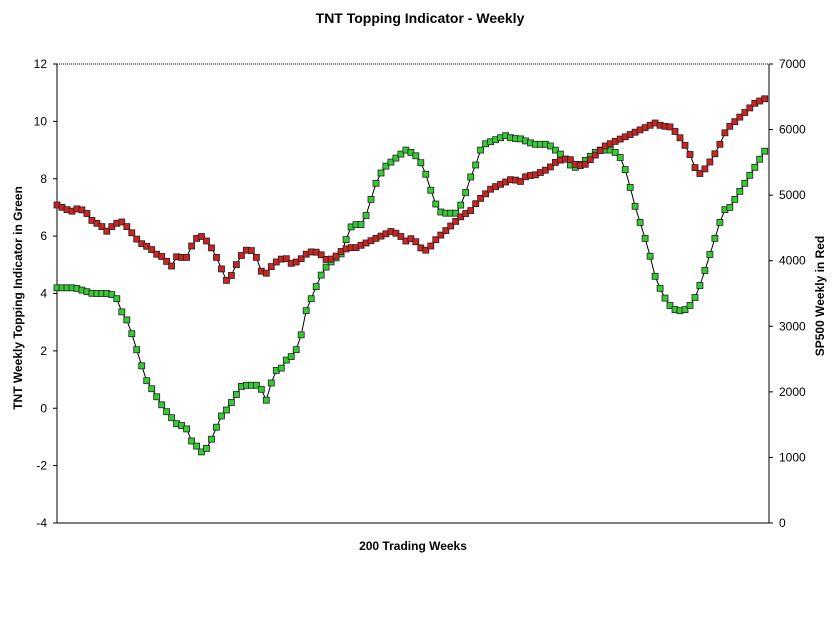 This screenshot has height=621, width=839. Describe the element at coordinates (413, 546) in the screenshot. I see `x-axis-label: 200 Trading Weeks` at that location.